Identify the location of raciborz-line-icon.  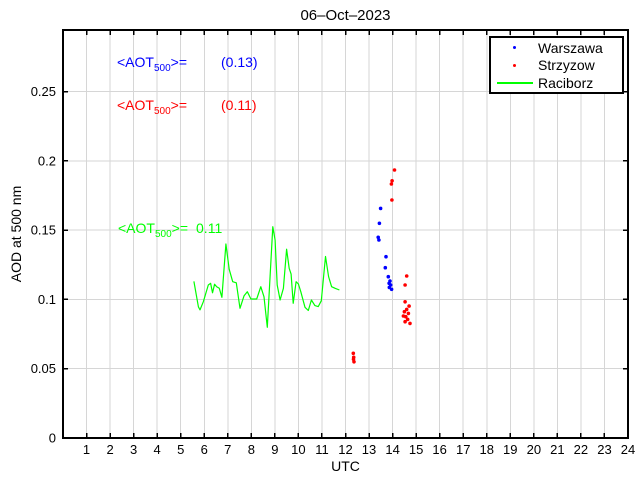
(514, 82).